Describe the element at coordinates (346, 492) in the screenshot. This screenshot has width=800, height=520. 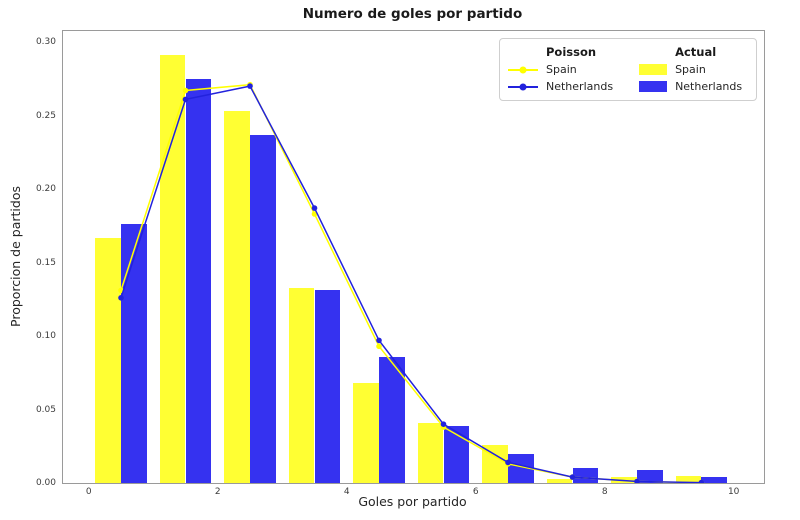
I see `x-tick-label-4: 4` at that location.